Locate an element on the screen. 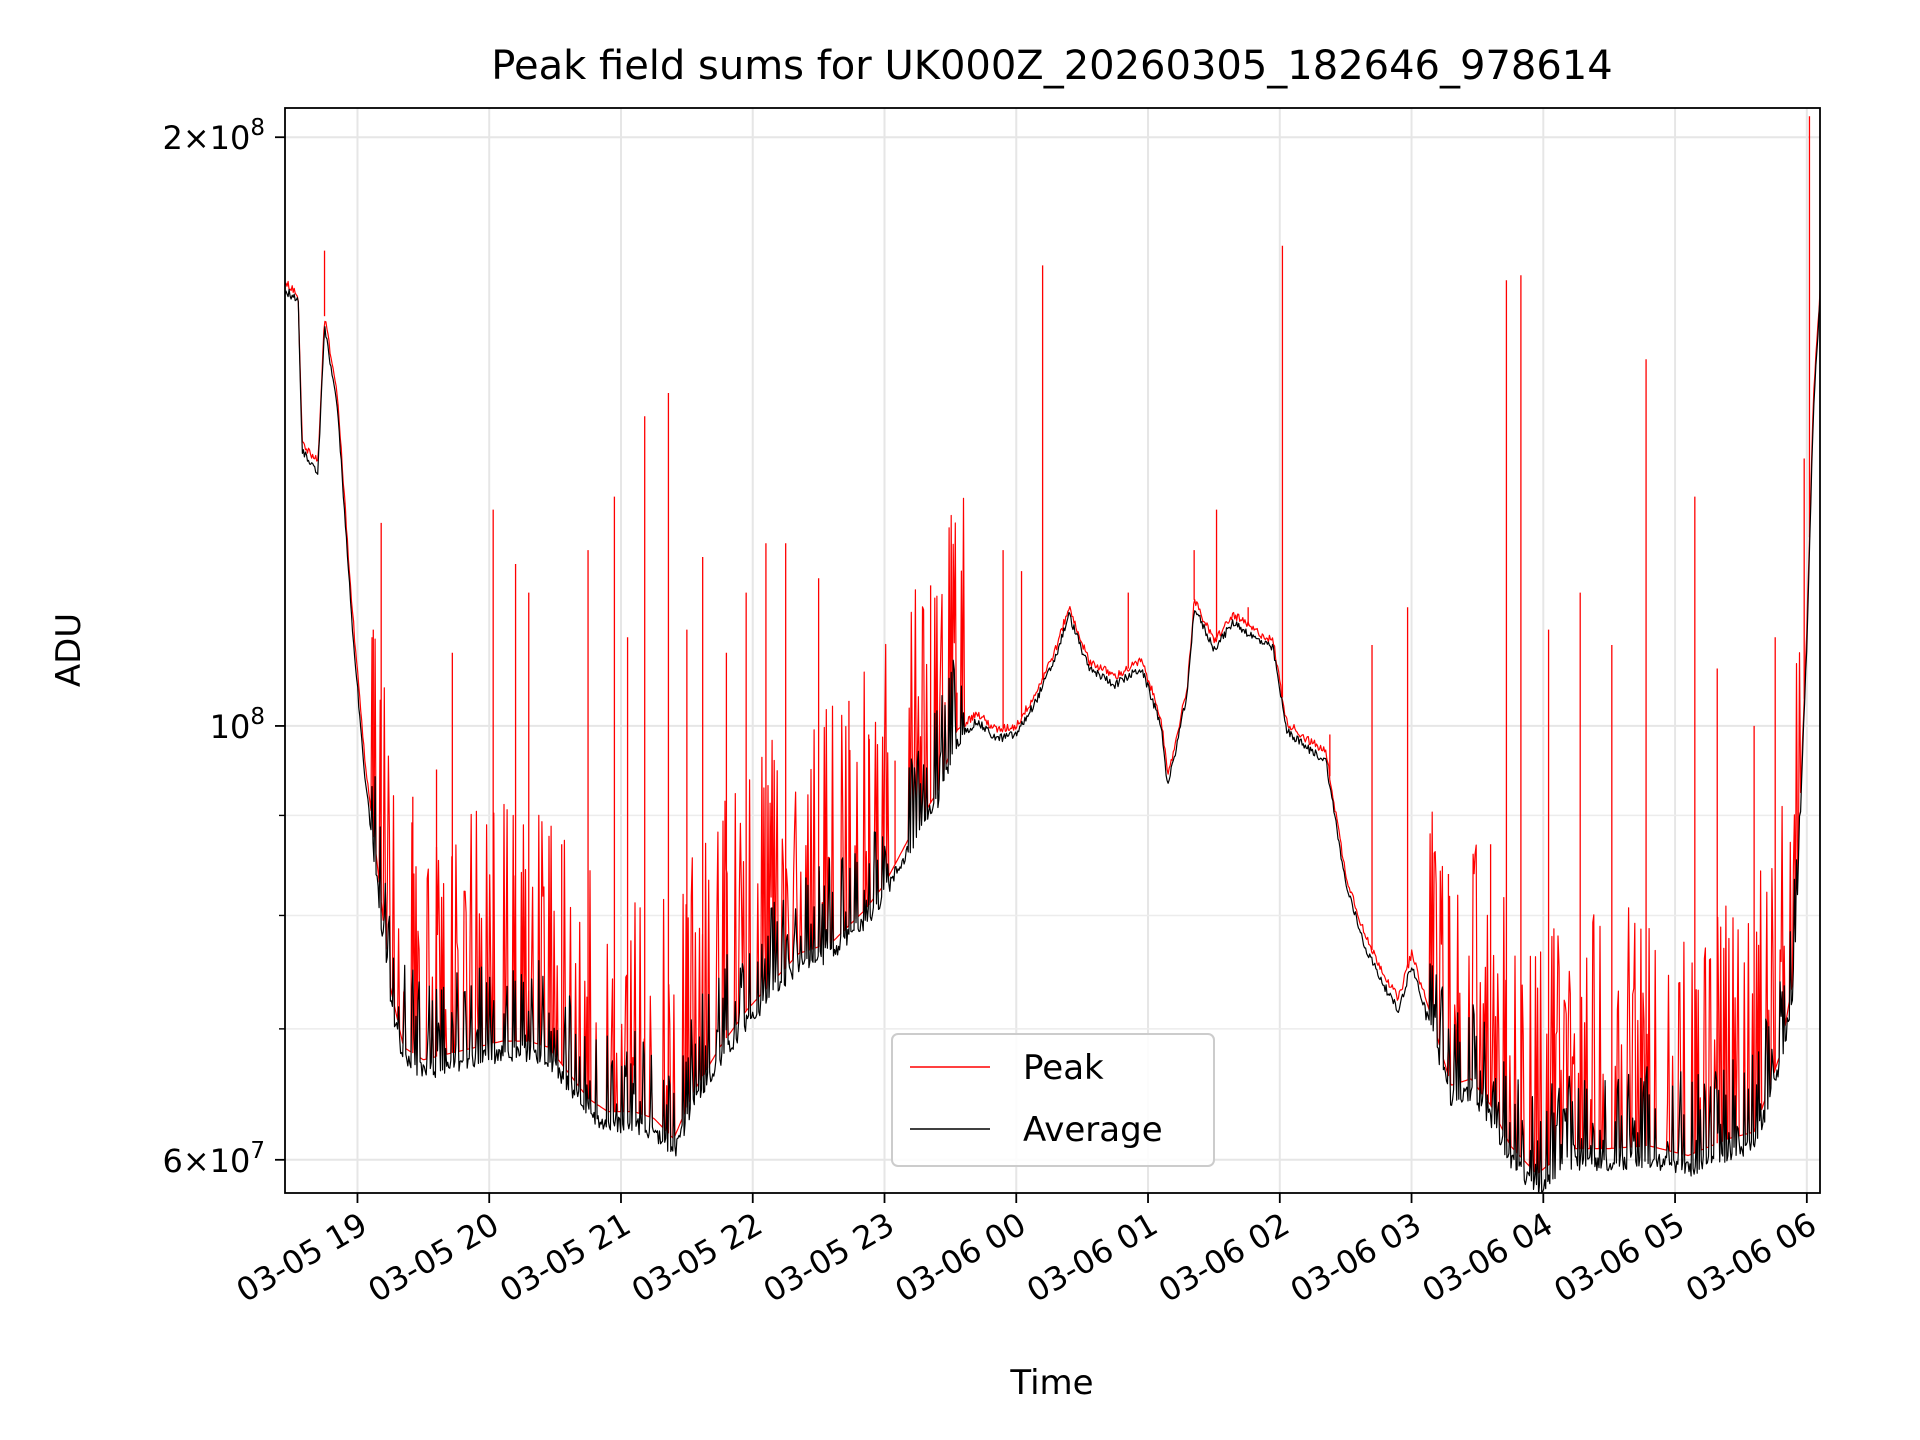  y-axis-label: ADU is located at coordinates (69, 650).